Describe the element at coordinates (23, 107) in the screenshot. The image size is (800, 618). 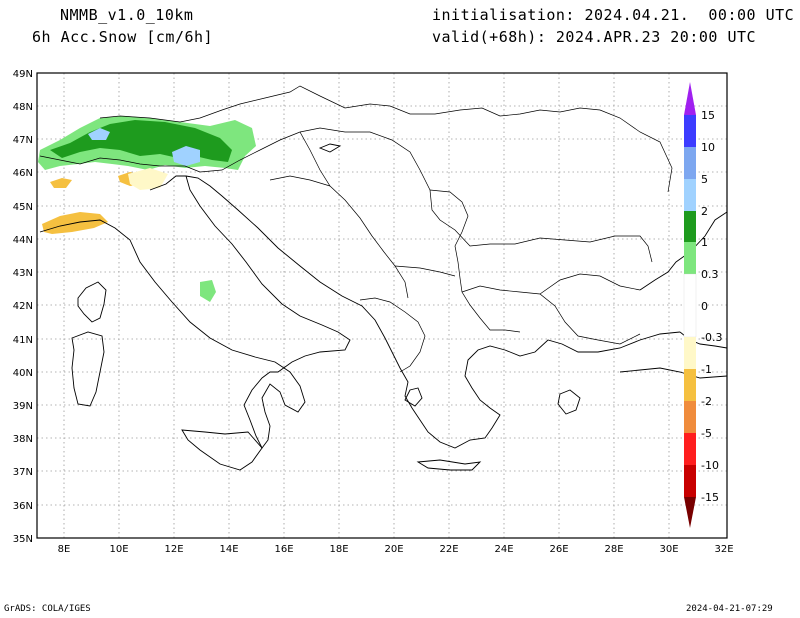
I see `lat-label: 48N` at that location.